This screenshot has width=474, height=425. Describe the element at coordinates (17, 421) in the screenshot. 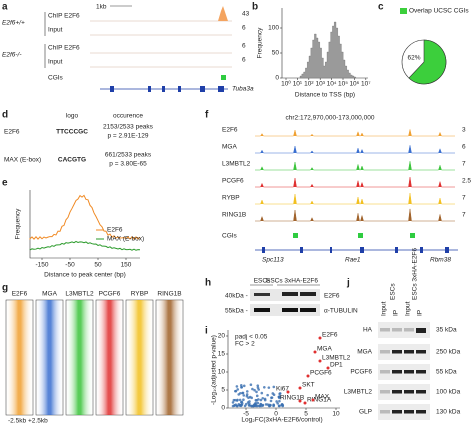

I see `range-label: -2.5kb` at that location.